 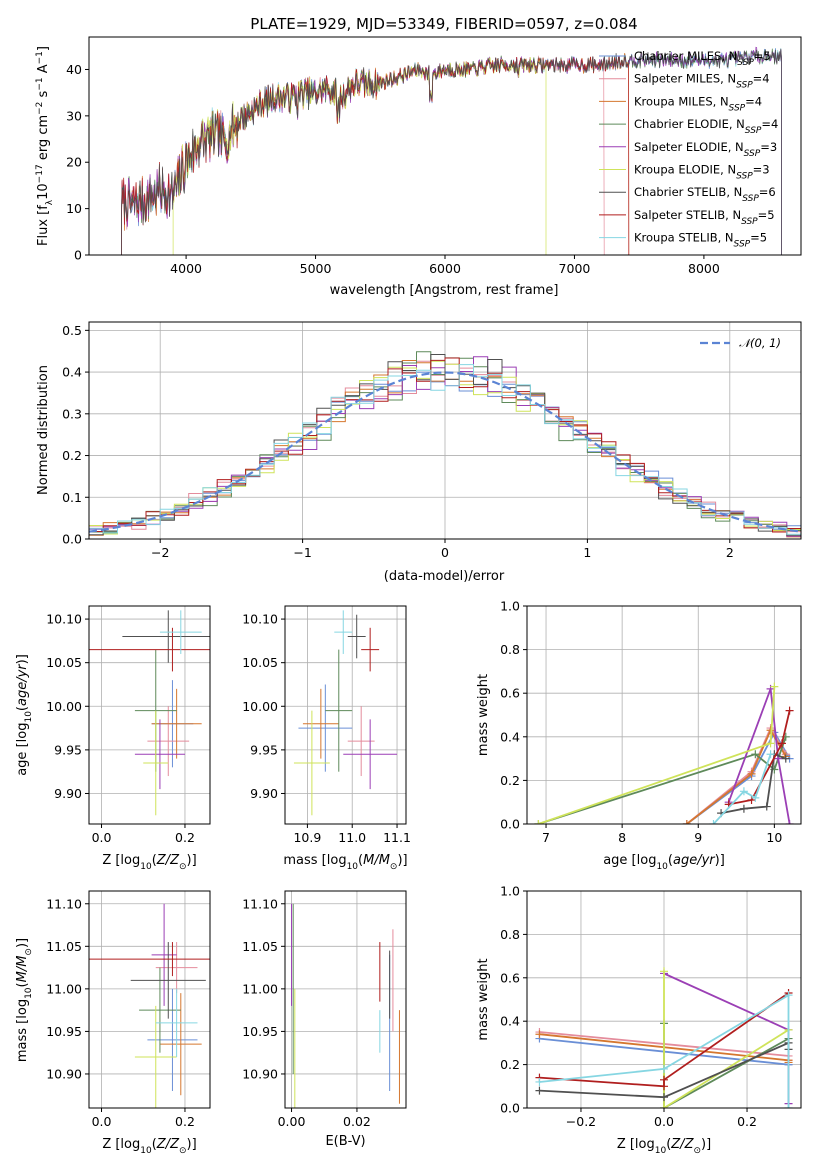 What do you see at coordinates (302, 552) in the screenshot?
I see `x-tick-label-1: −1` at bounding box center [302, 552].